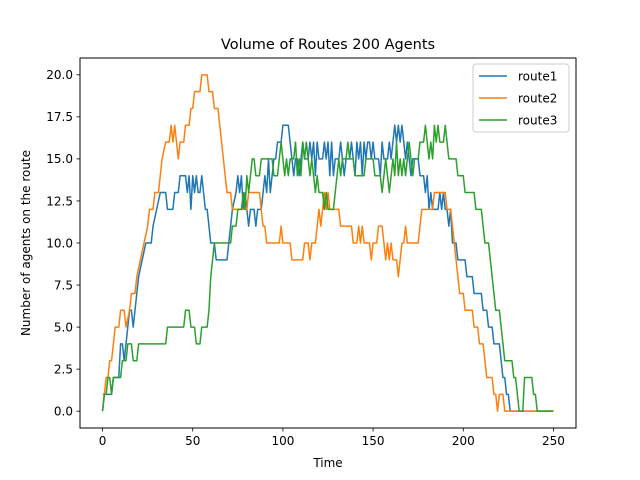 Image resolution: width=640 pixels, height=480 pixels. Describe the element at coordinates (26, 243) in the screenshot. I see `y-axis-label: Number of agents on the route` at that location.